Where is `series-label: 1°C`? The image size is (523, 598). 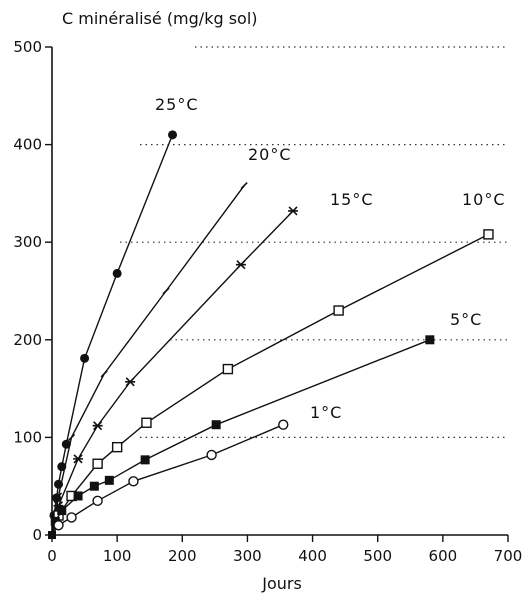
series-label: 1°C is located at coordinates (326, 412).